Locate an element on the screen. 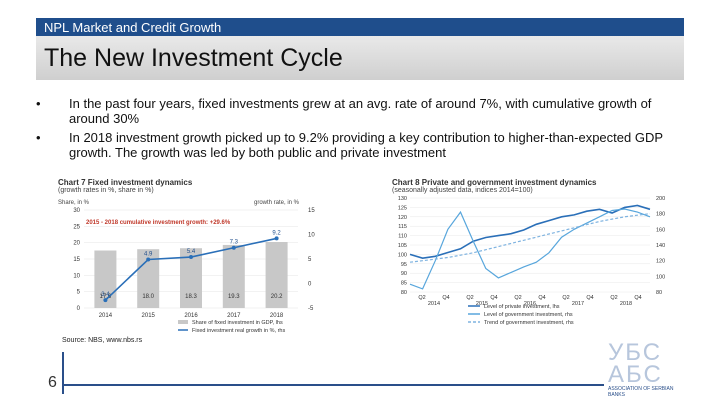 Image resolution: width=720 pixels, height=405 pixels. chart8-left-tick: 85 is located at coordinates (404, 284).